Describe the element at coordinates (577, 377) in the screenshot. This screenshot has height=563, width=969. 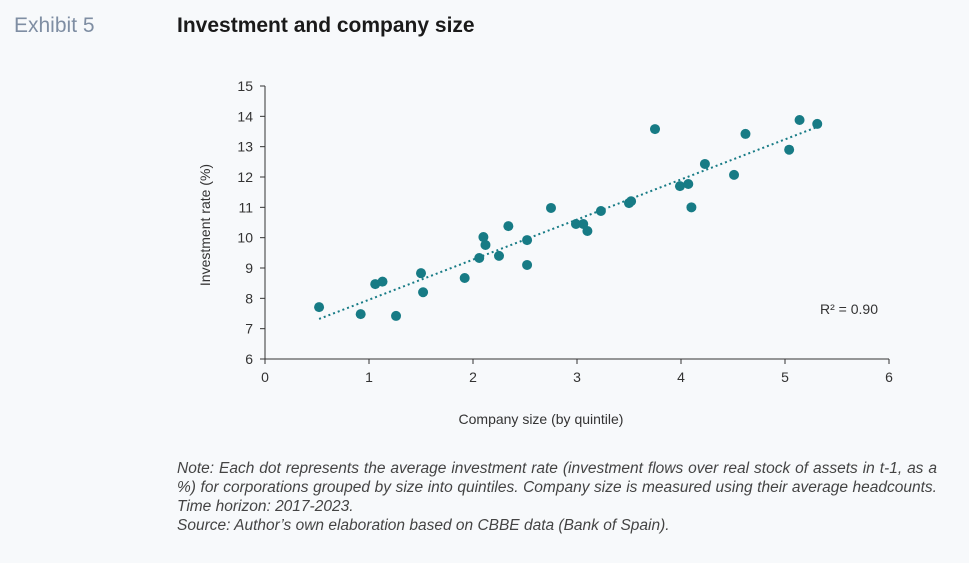
I see `x-tick-label: 3` at that location.